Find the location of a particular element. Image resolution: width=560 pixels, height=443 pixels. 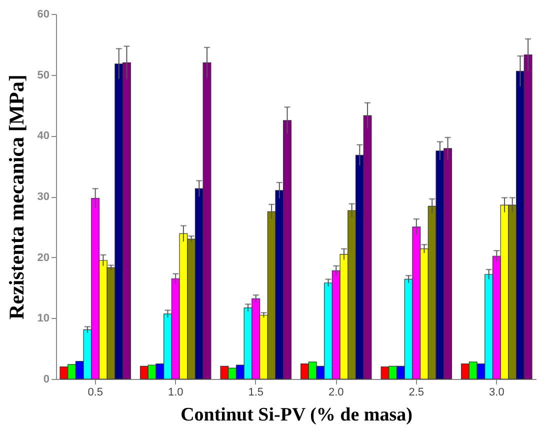

y-tick-label: 30 is located at coordinates (43, 197).